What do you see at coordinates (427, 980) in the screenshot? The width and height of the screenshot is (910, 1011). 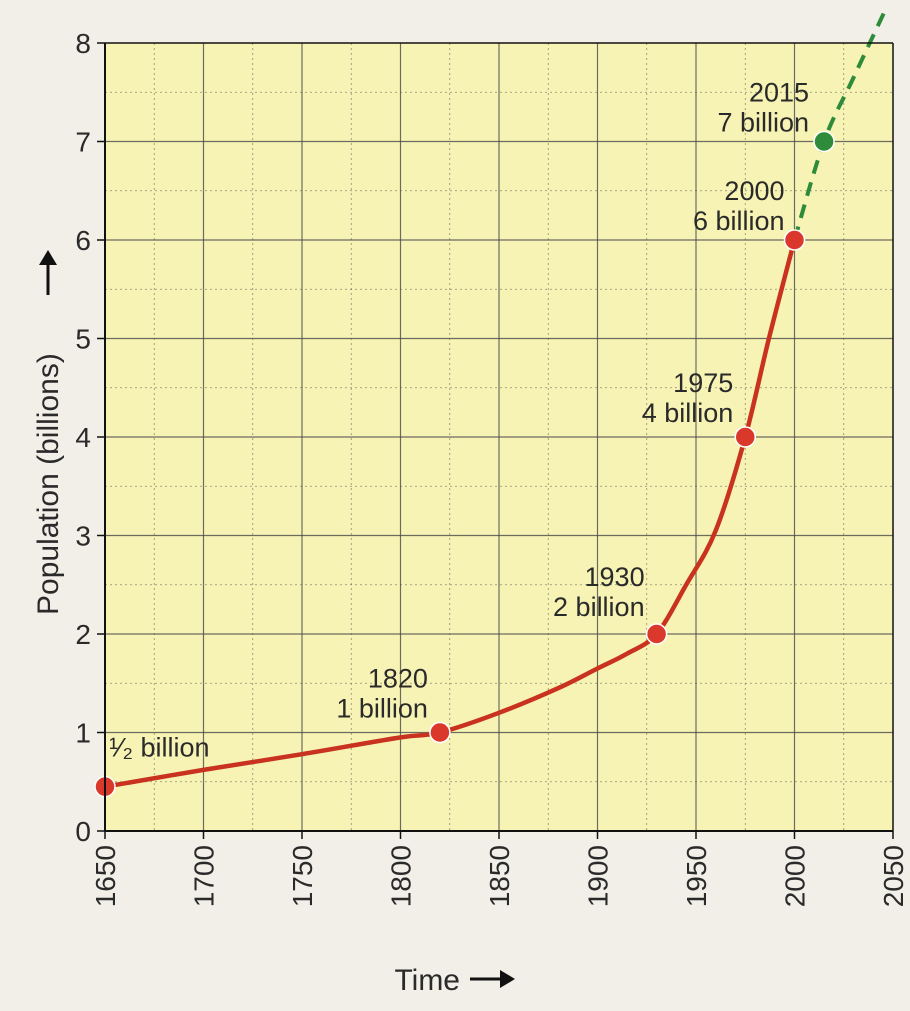 I see `x-axis-title: Time` at bounding box center [427, 980].